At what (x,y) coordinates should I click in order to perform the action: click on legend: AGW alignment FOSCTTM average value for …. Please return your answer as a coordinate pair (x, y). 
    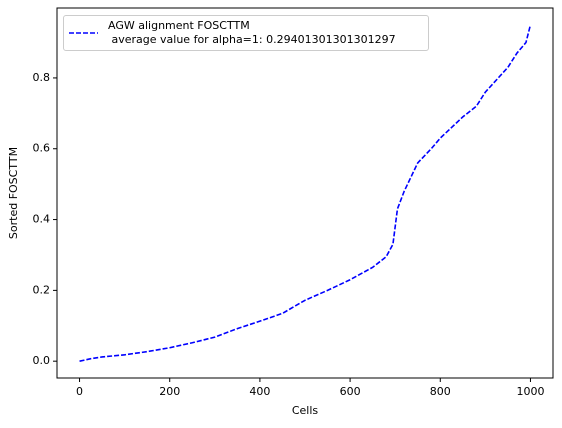
    Looking at the image, I should click on (246, 33).